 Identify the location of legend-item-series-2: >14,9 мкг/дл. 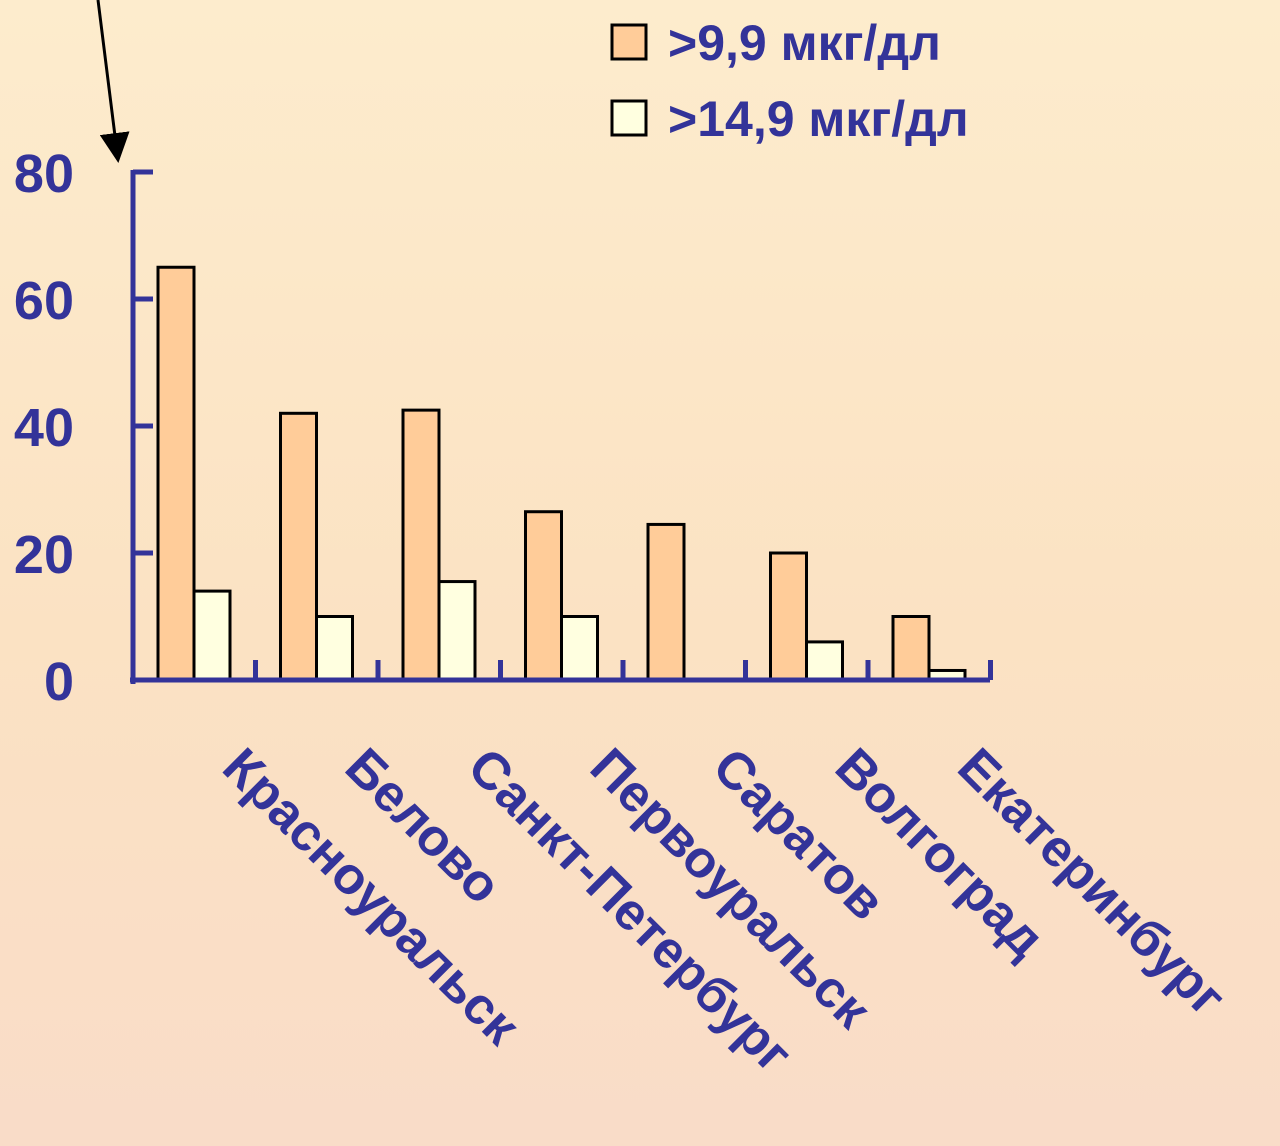
(789, 119).